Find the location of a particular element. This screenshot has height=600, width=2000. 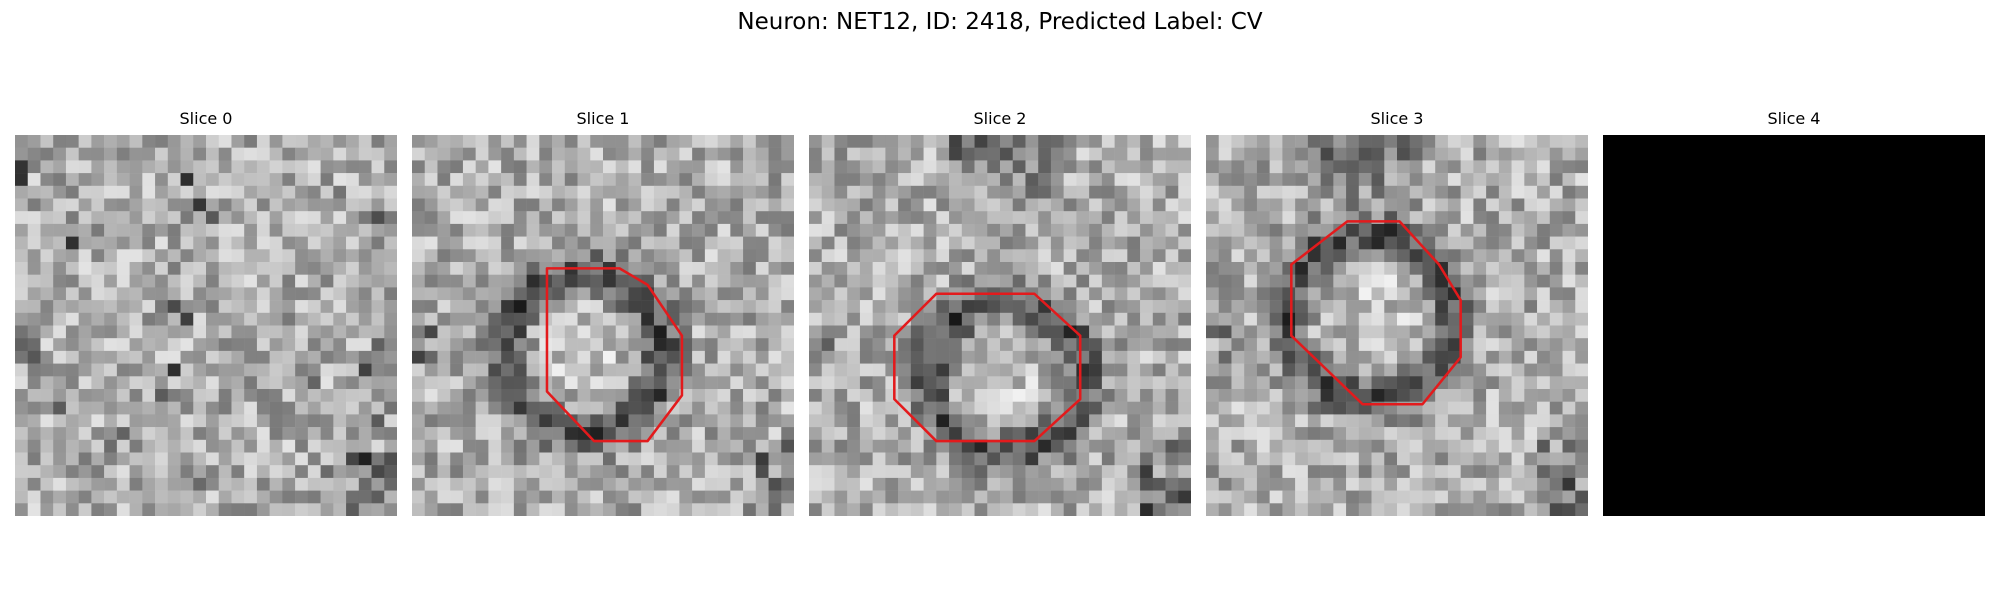

slice-title-3: Slice 3 is located at coordinates (1397, 118).